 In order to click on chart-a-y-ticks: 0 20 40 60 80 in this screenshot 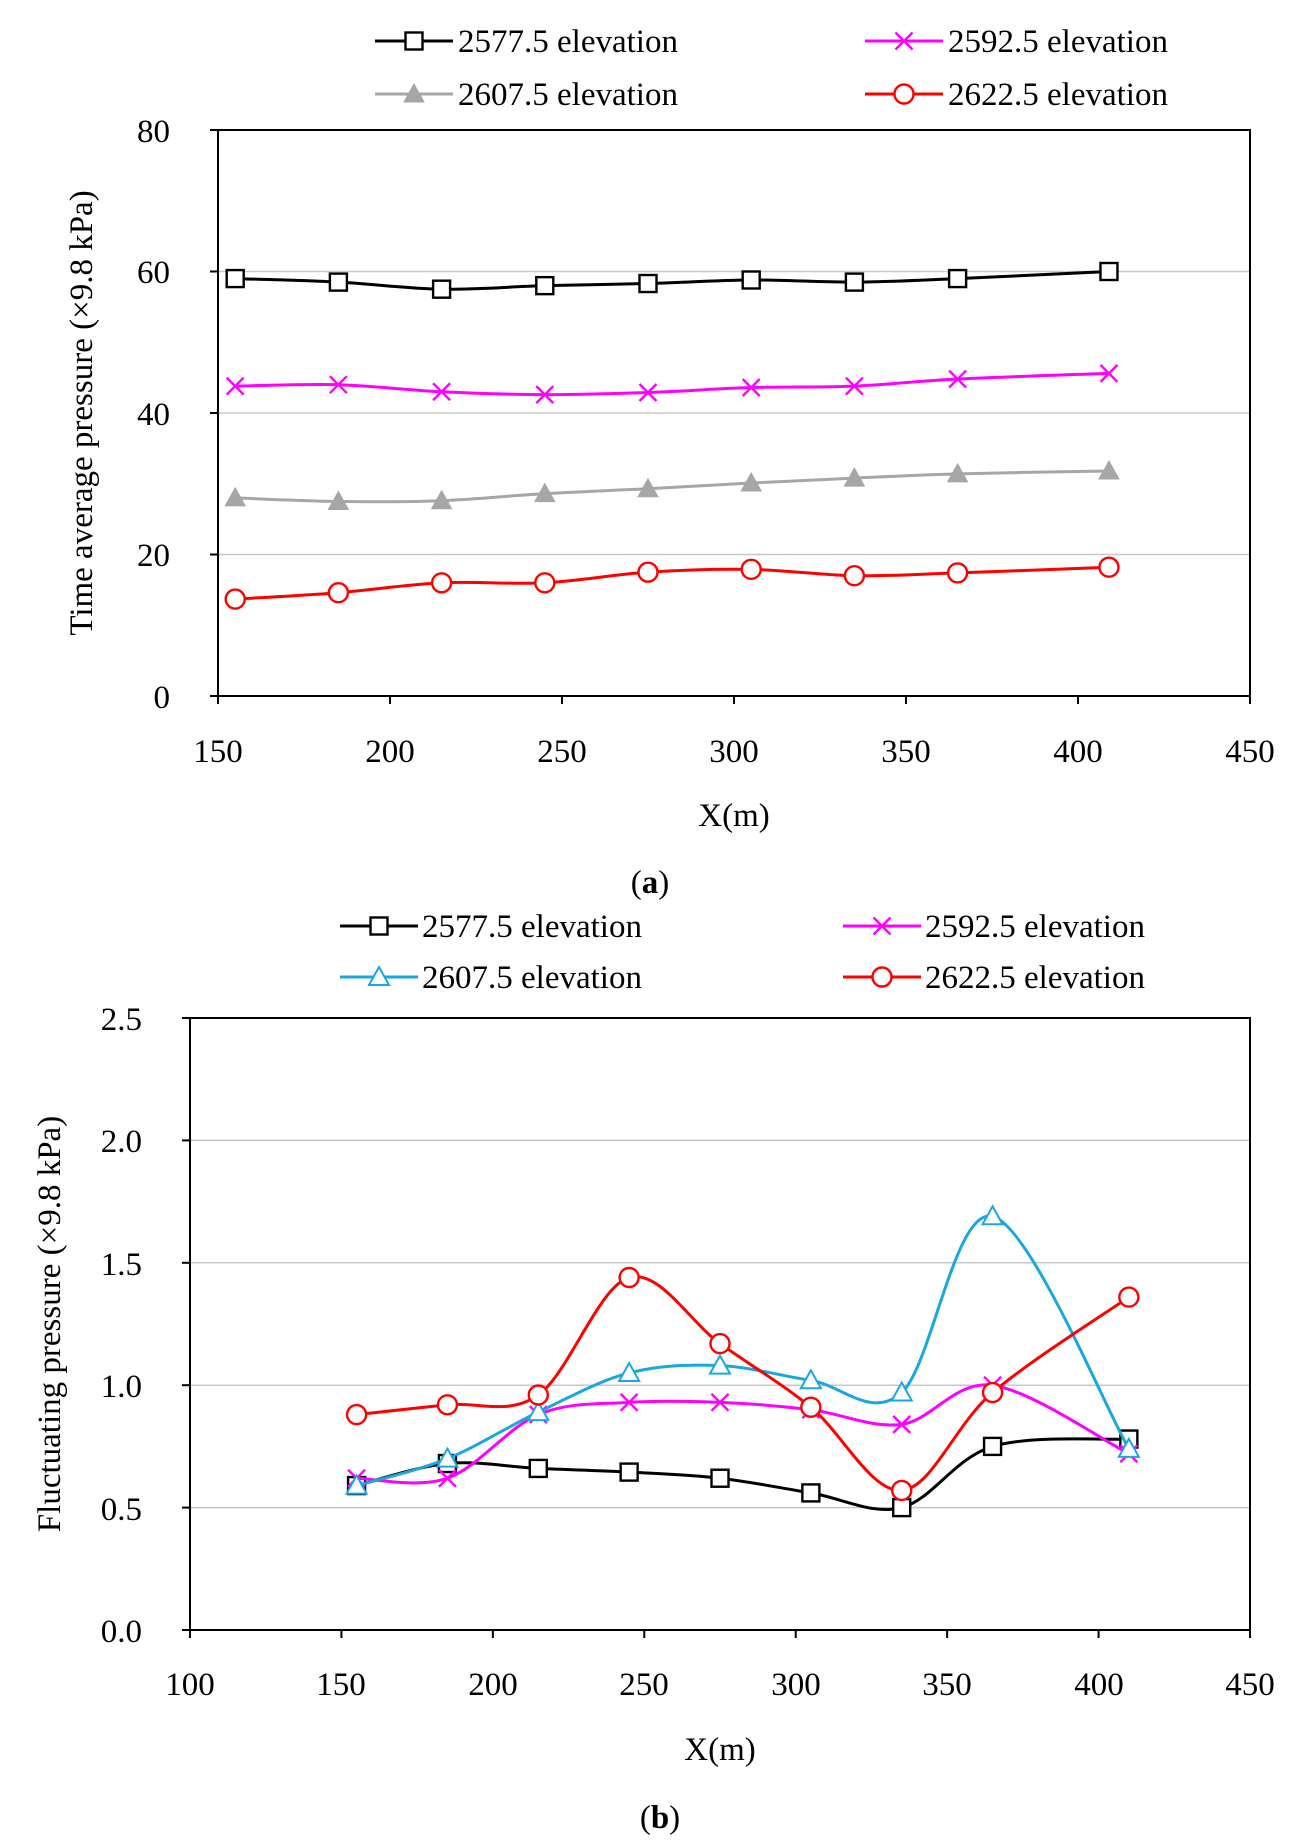, I will do `click(153, 415)`.